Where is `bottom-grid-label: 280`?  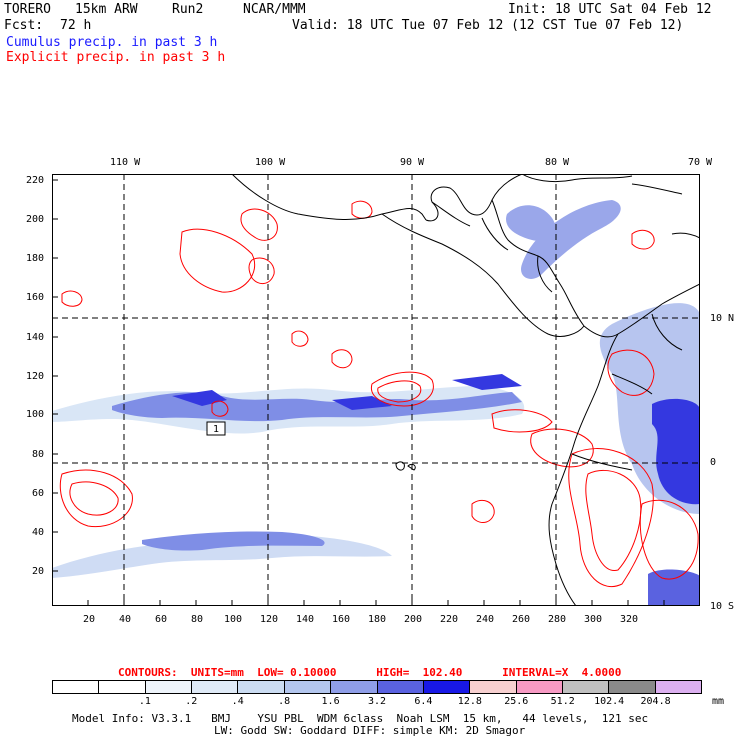
bottom-grid-label: 280 is located at coordinates (557, 619).